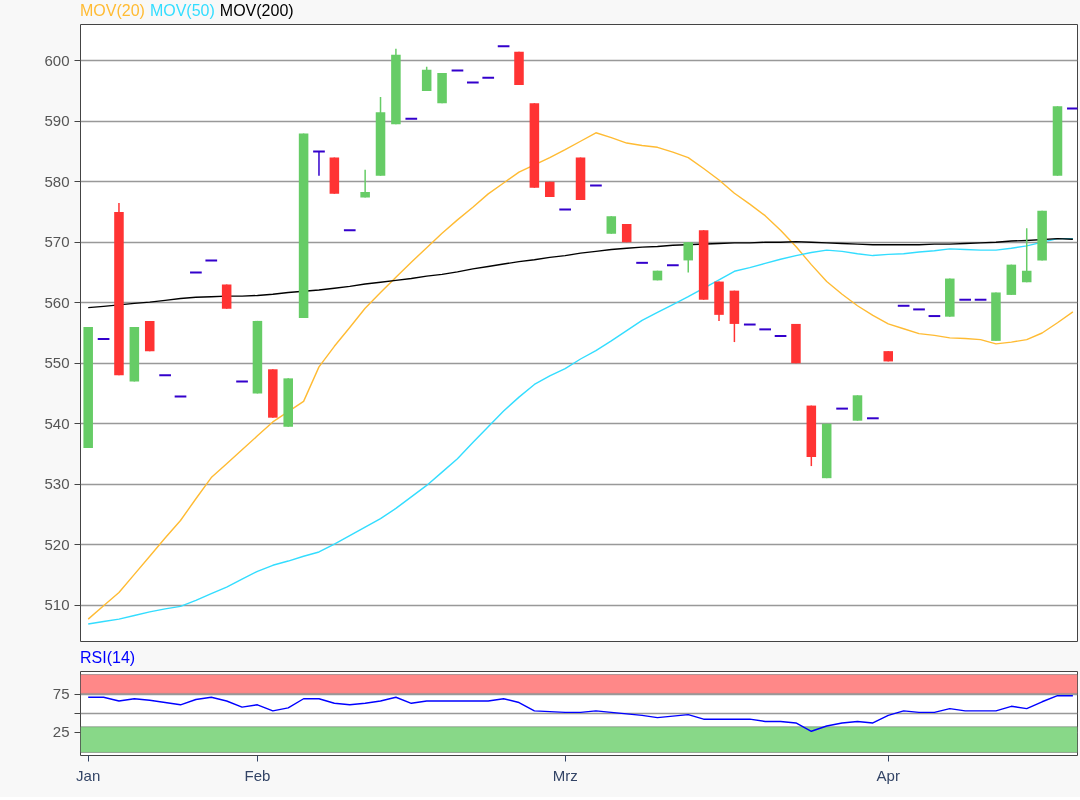 The image size is (1080, 800). I want to click on text: MOV(200), so click(256, 10).